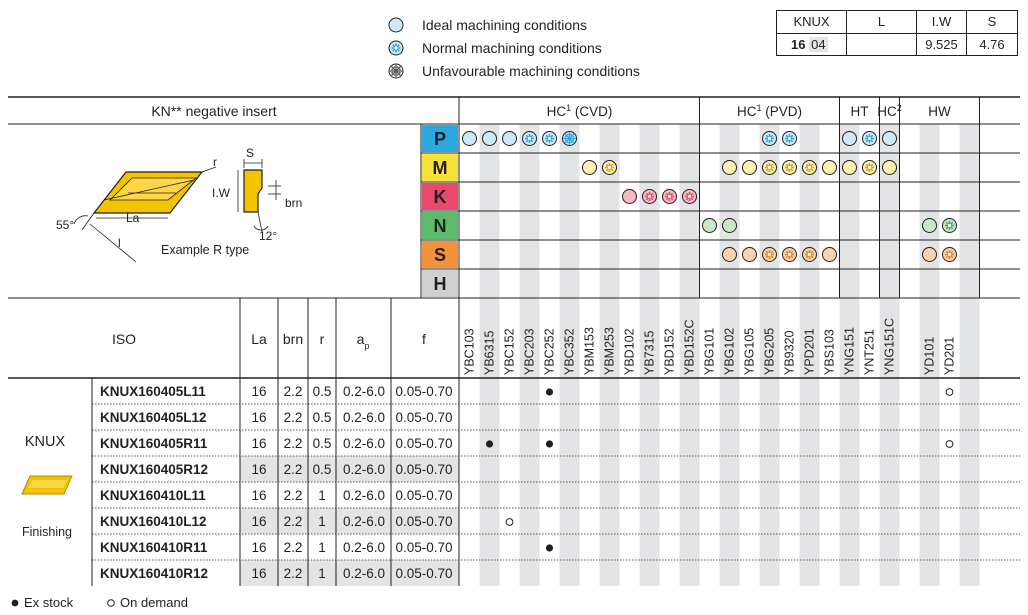  Describe the element at coordinates (153, 391) in the screenshot. I see `iso-code: KNUX160405L11` at that location.